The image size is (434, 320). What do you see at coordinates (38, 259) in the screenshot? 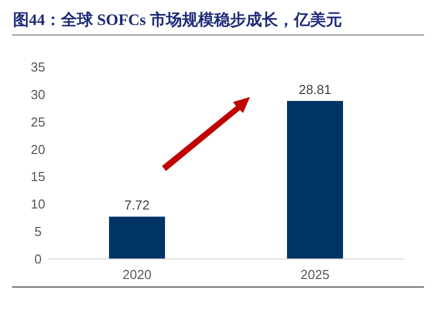
I see `y-tick-label: 0` at bounding box center [38, 259].